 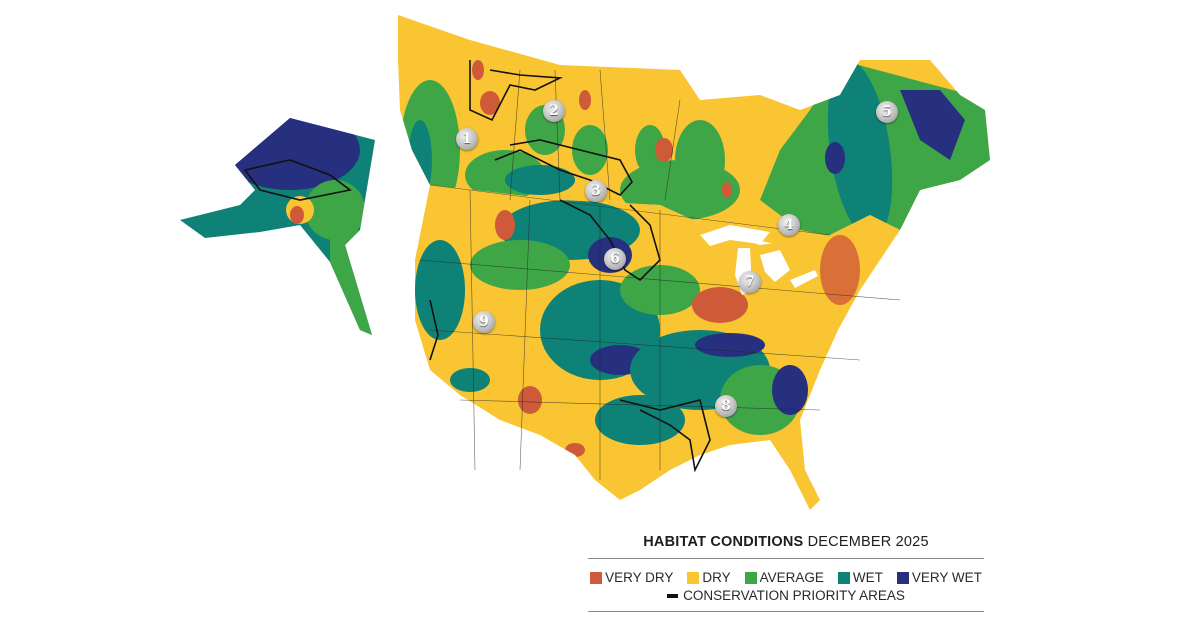 What do you see at coordinates (786, 558) in the screenshot?
I see `legend-divider-top` at bounding box center [786, 558].